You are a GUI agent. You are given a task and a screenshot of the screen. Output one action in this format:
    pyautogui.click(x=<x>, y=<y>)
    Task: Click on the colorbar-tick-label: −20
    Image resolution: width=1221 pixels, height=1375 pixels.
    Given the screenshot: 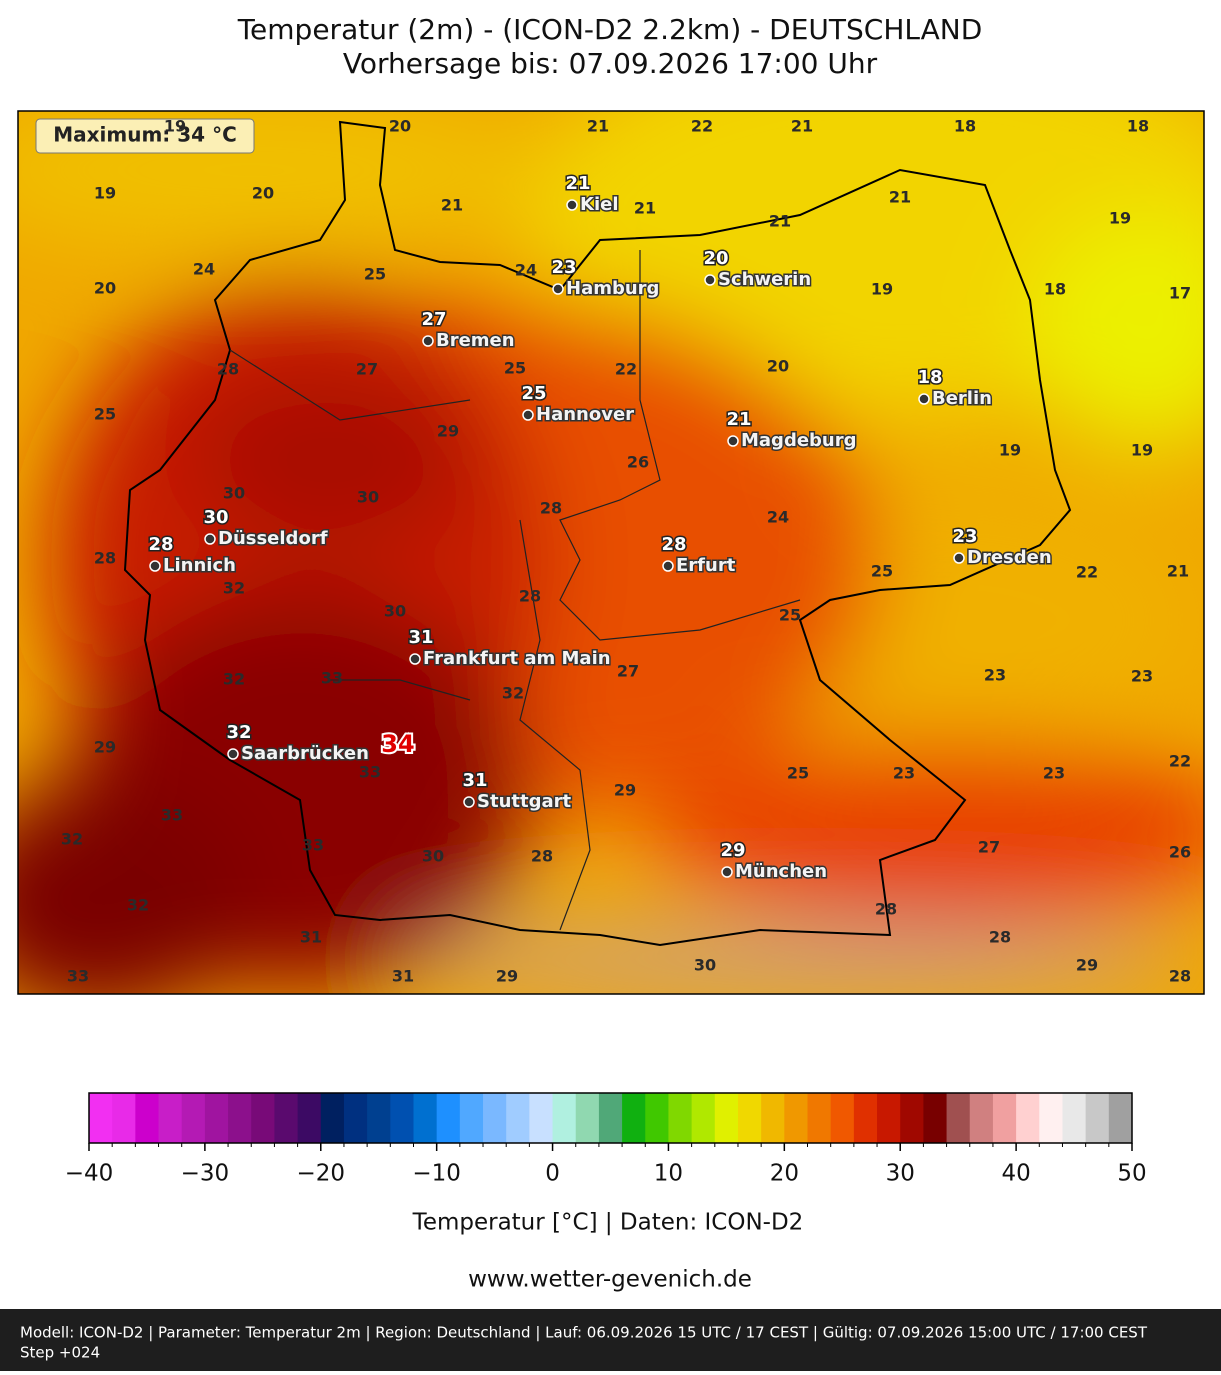 What is the action you would take?
    pyautogui.click(x=321, y=1174)
    